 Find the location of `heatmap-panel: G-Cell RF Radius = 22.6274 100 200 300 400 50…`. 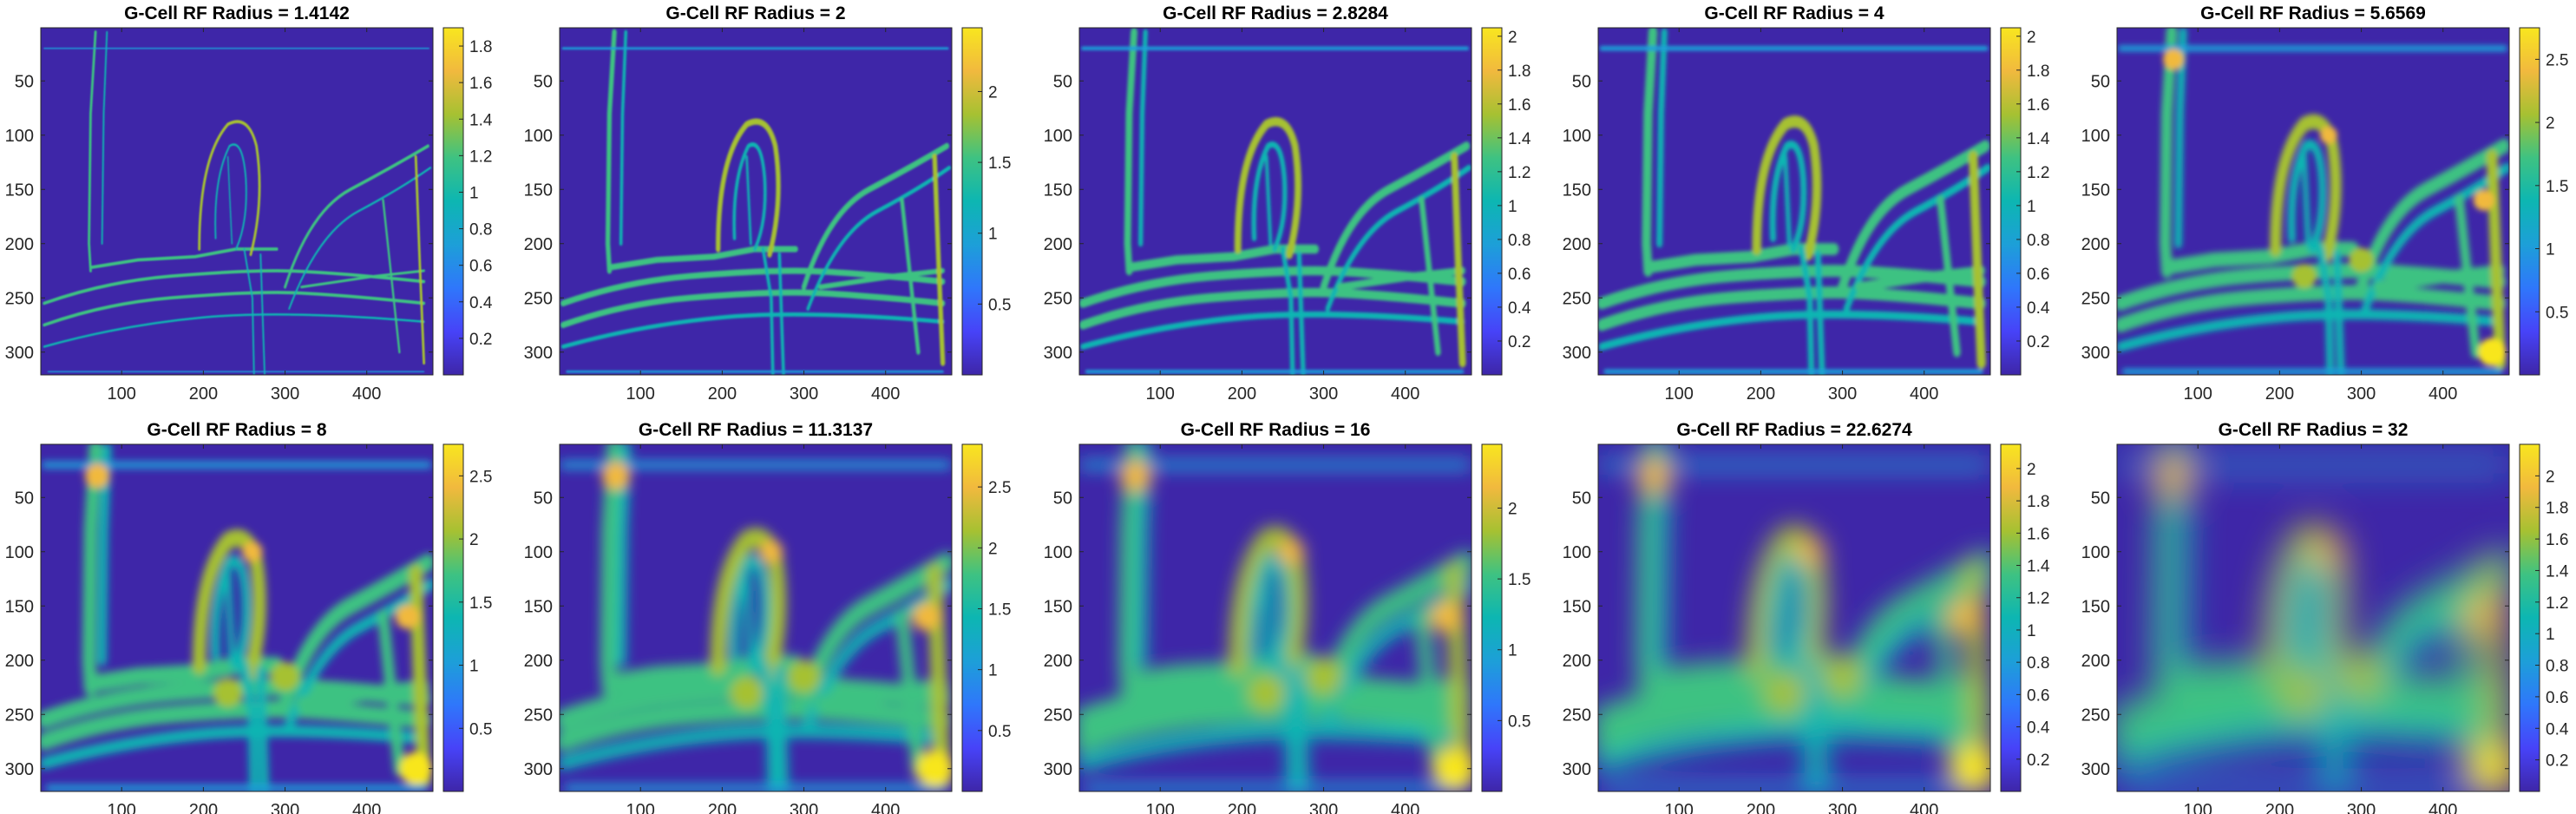

heatmap-panel: G-Cell RF Radius = 22.6274 100 200 300 400 50… is located at coordinates (1806, 617).